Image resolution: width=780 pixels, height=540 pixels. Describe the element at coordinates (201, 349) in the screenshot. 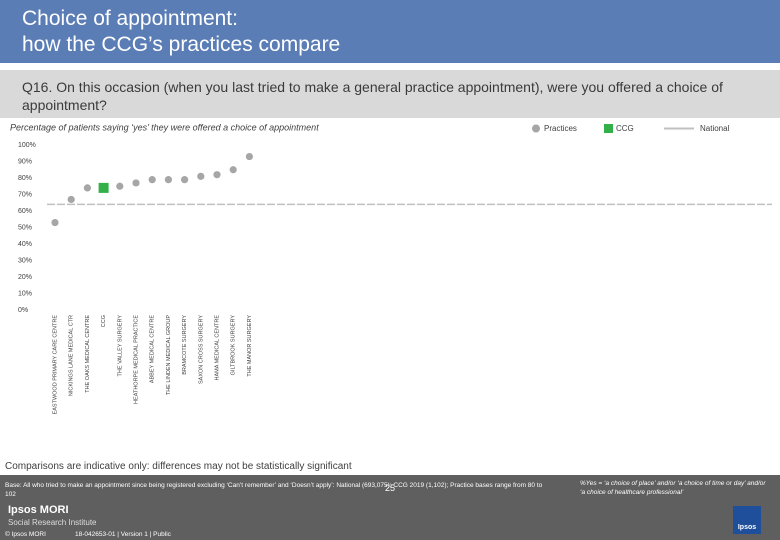

I see `x-tick-label: SAXON CROSS SURGERY` at that location.